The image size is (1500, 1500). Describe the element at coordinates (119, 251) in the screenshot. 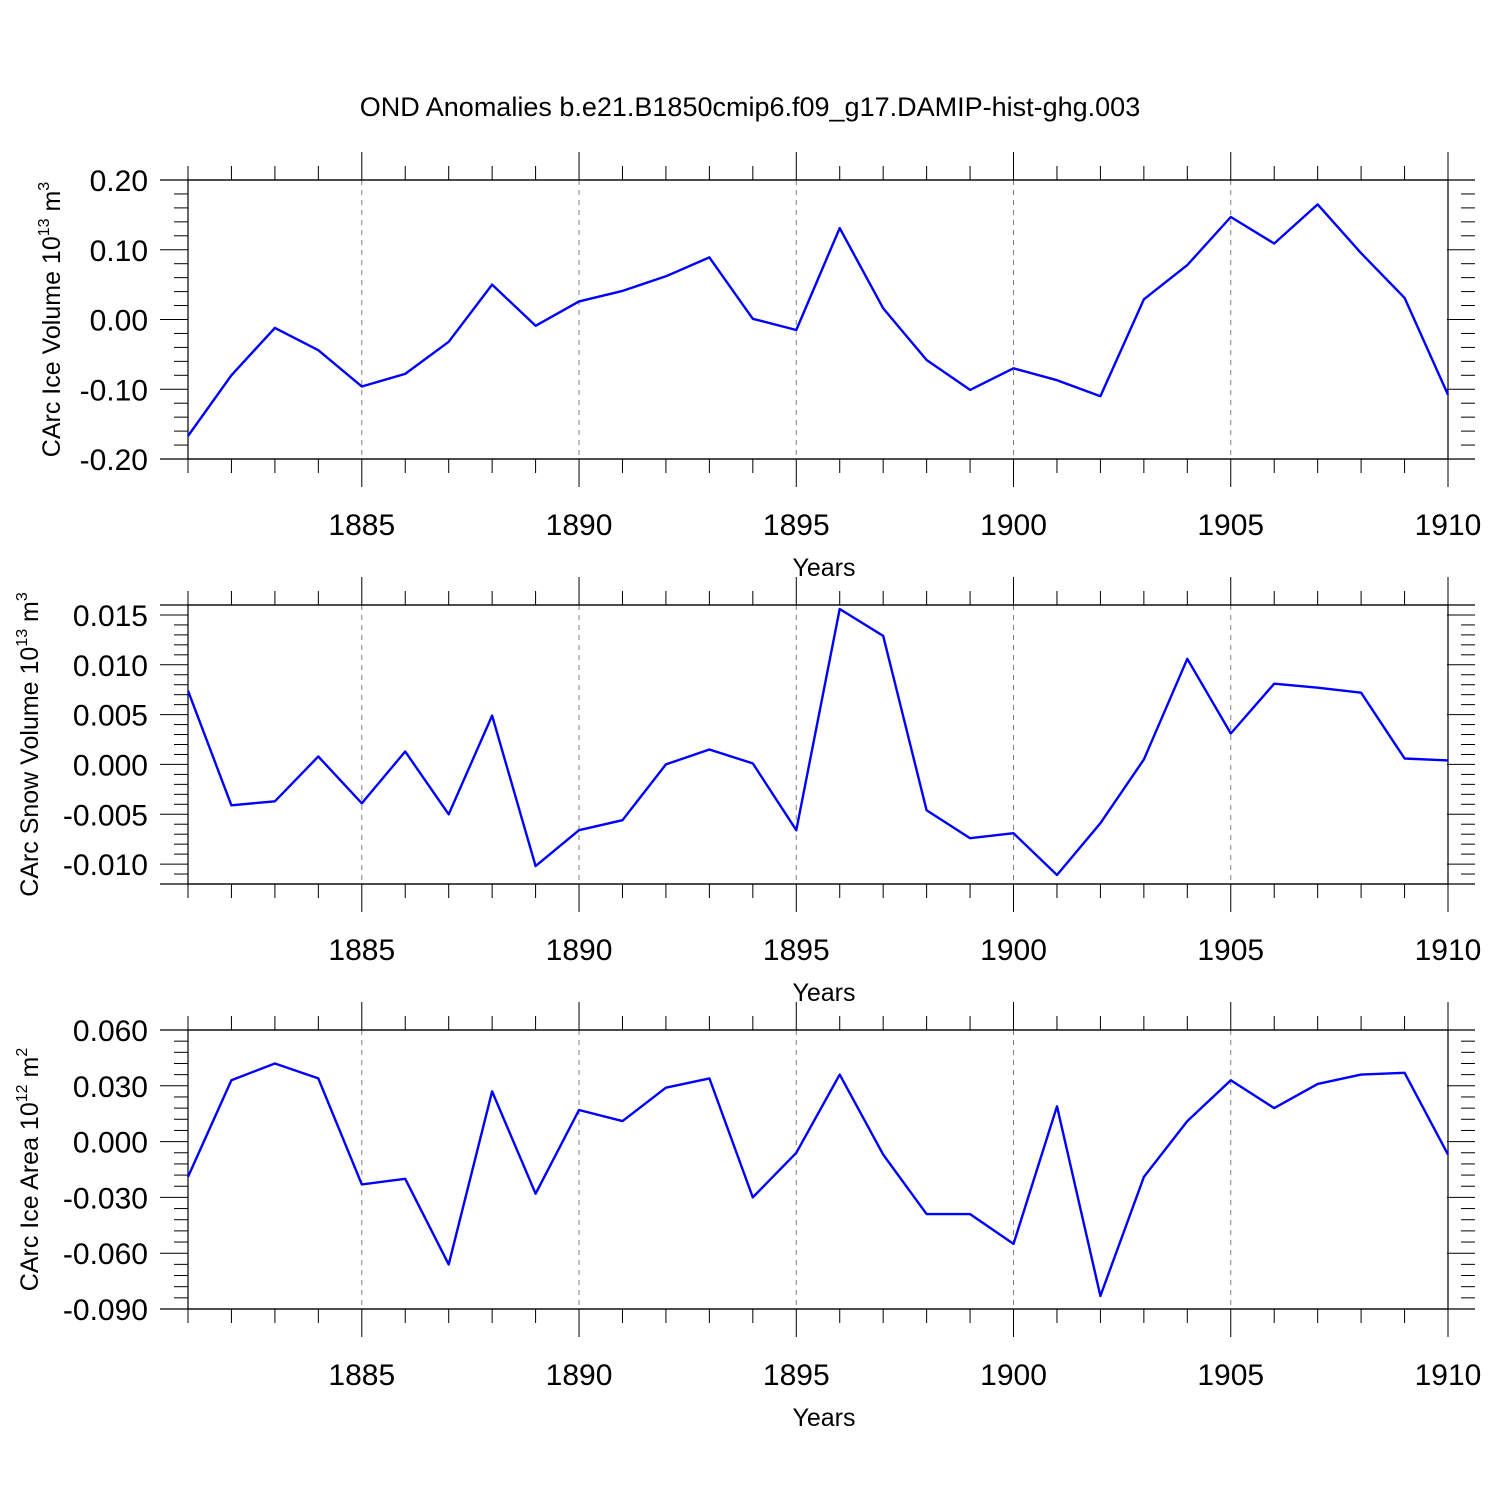

I see `y-tick-label: 0.10` at that location.